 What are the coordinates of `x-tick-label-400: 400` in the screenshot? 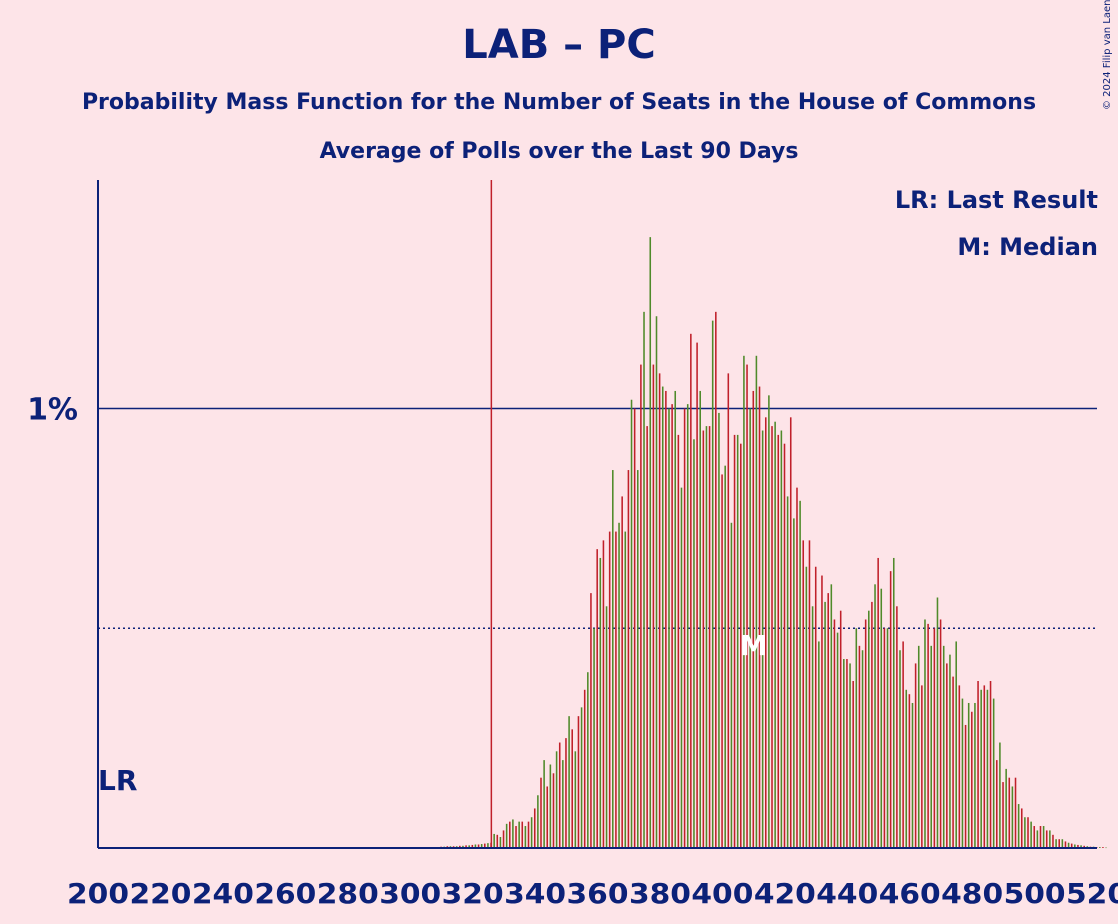 It's located at (722, 893).